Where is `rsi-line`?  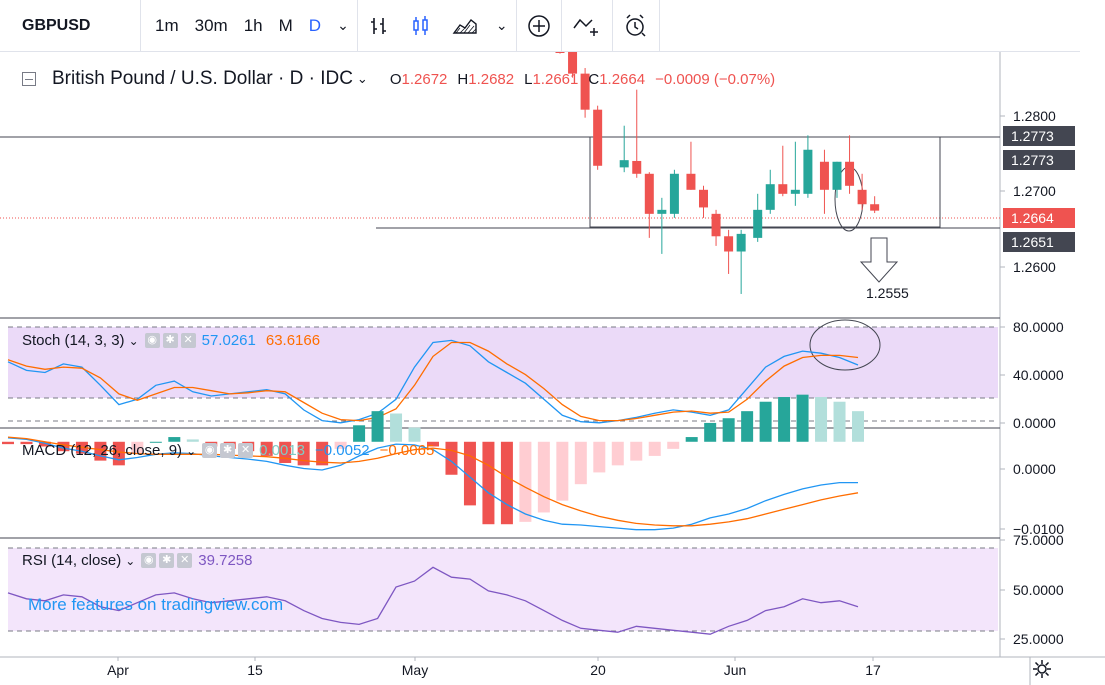 rsi-line is located at coordinates (433, 600).